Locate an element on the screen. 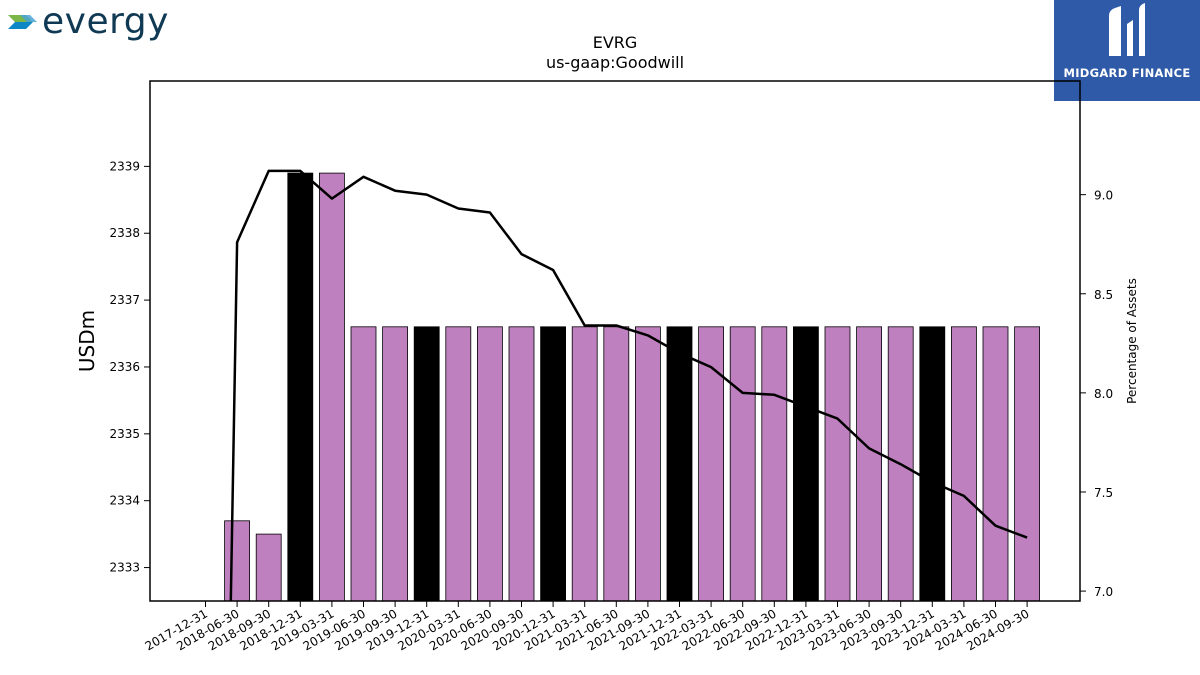 This screenshot has width=1200, height=675. y-tick-label: 2338 is located at coordinates (124, 233).